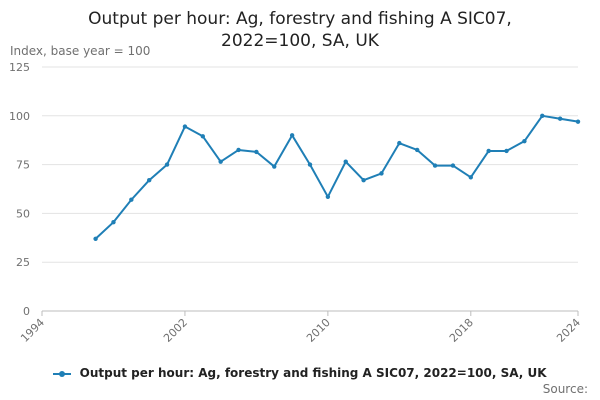 This screenshot has height=400, width=600. I want to click on y-tick-label: 125, so click(19, 67).